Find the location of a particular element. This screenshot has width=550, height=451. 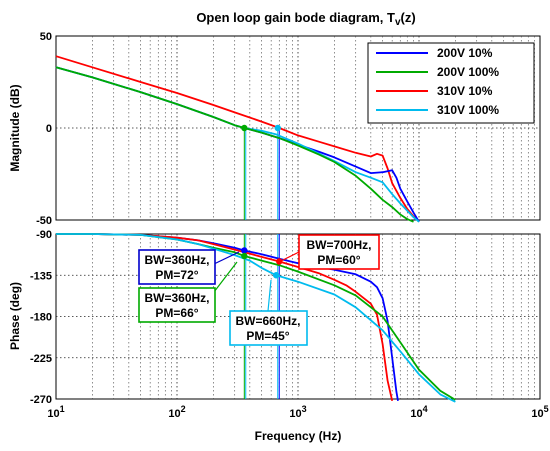

x-tick-label: 10¹ is located at coordinates (55, 412).